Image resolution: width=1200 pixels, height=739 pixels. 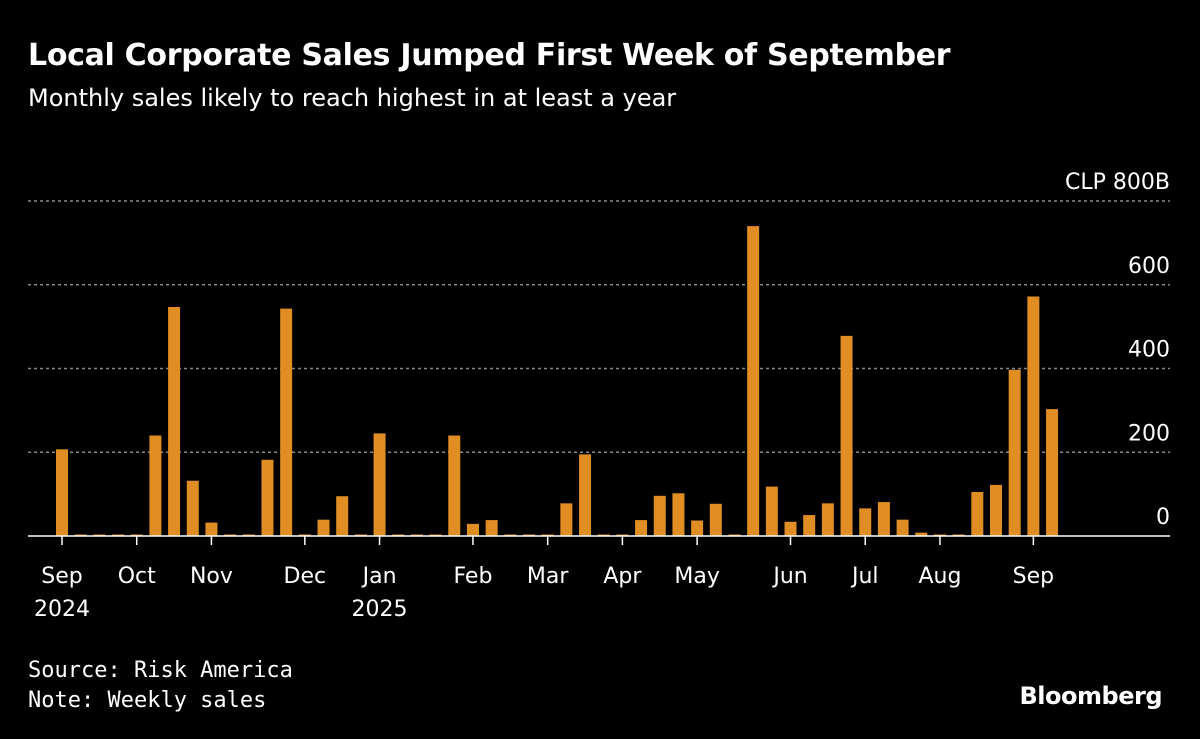 I want to click on x-tick-label: Jun, so click(x=789, y=576).